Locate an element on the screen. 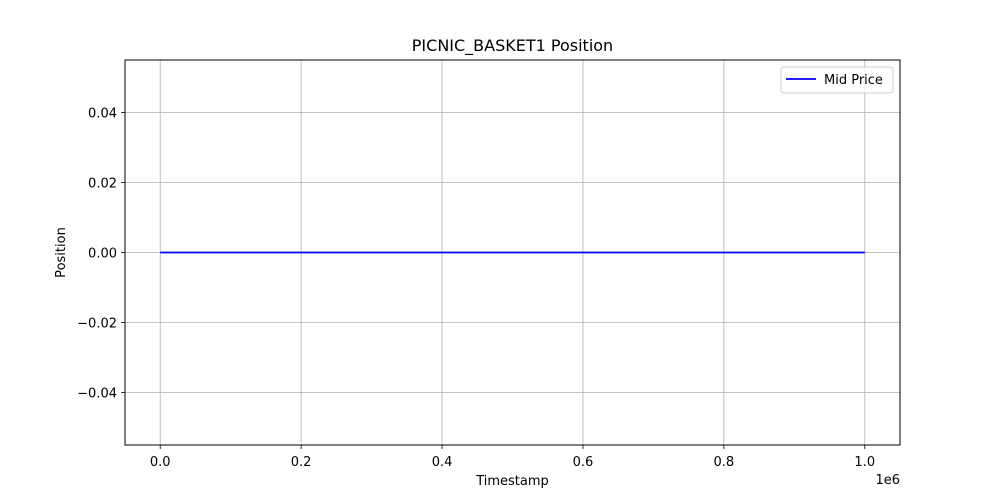 The height and width of the screenshot is (500, 1000). legend-box is located at coordinates (837, 80).